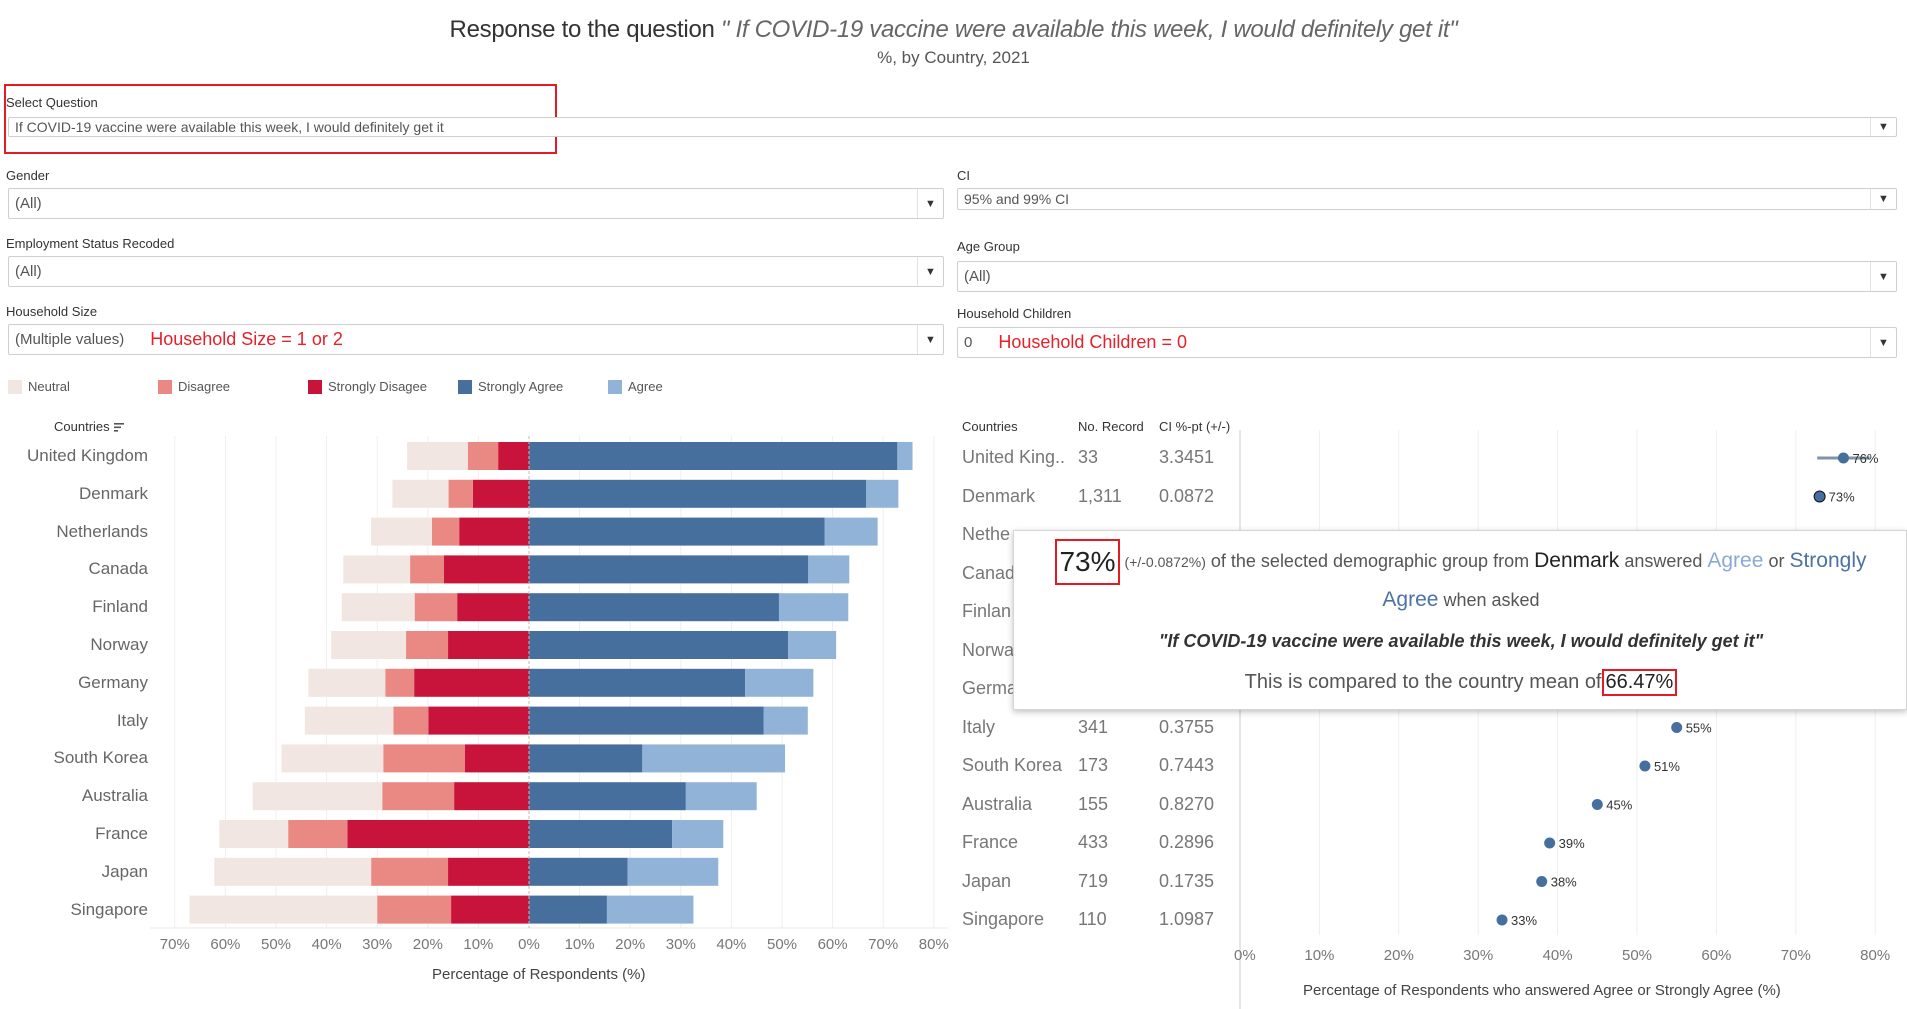 This screenshot has height=1009, width=1907. What do you see at coordinates (121, 833) in the screenshot?
I see `country-label: France` at bounding box center [121, 833].